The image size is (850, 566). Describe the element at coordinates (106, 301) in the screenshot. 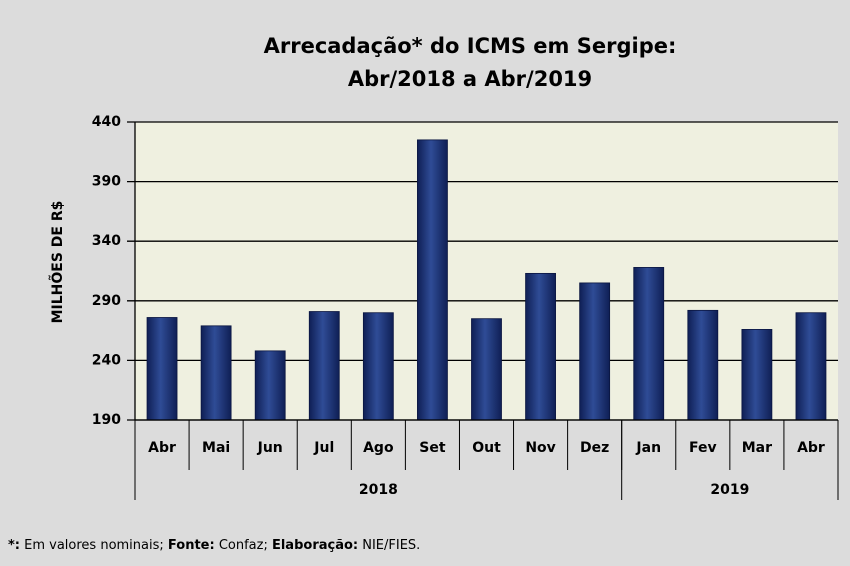

I see `y-tick-label: 290` at that location.